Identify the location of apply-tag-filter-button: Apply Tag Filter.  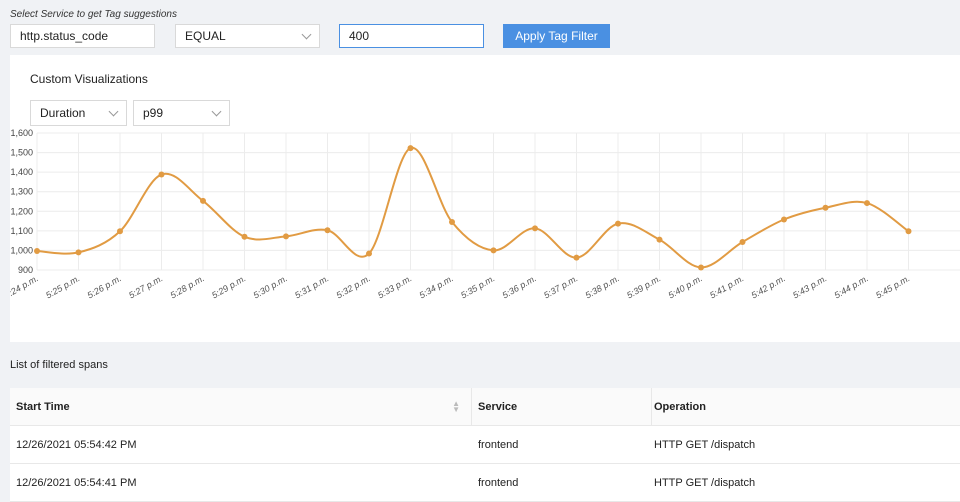
(556, 36).